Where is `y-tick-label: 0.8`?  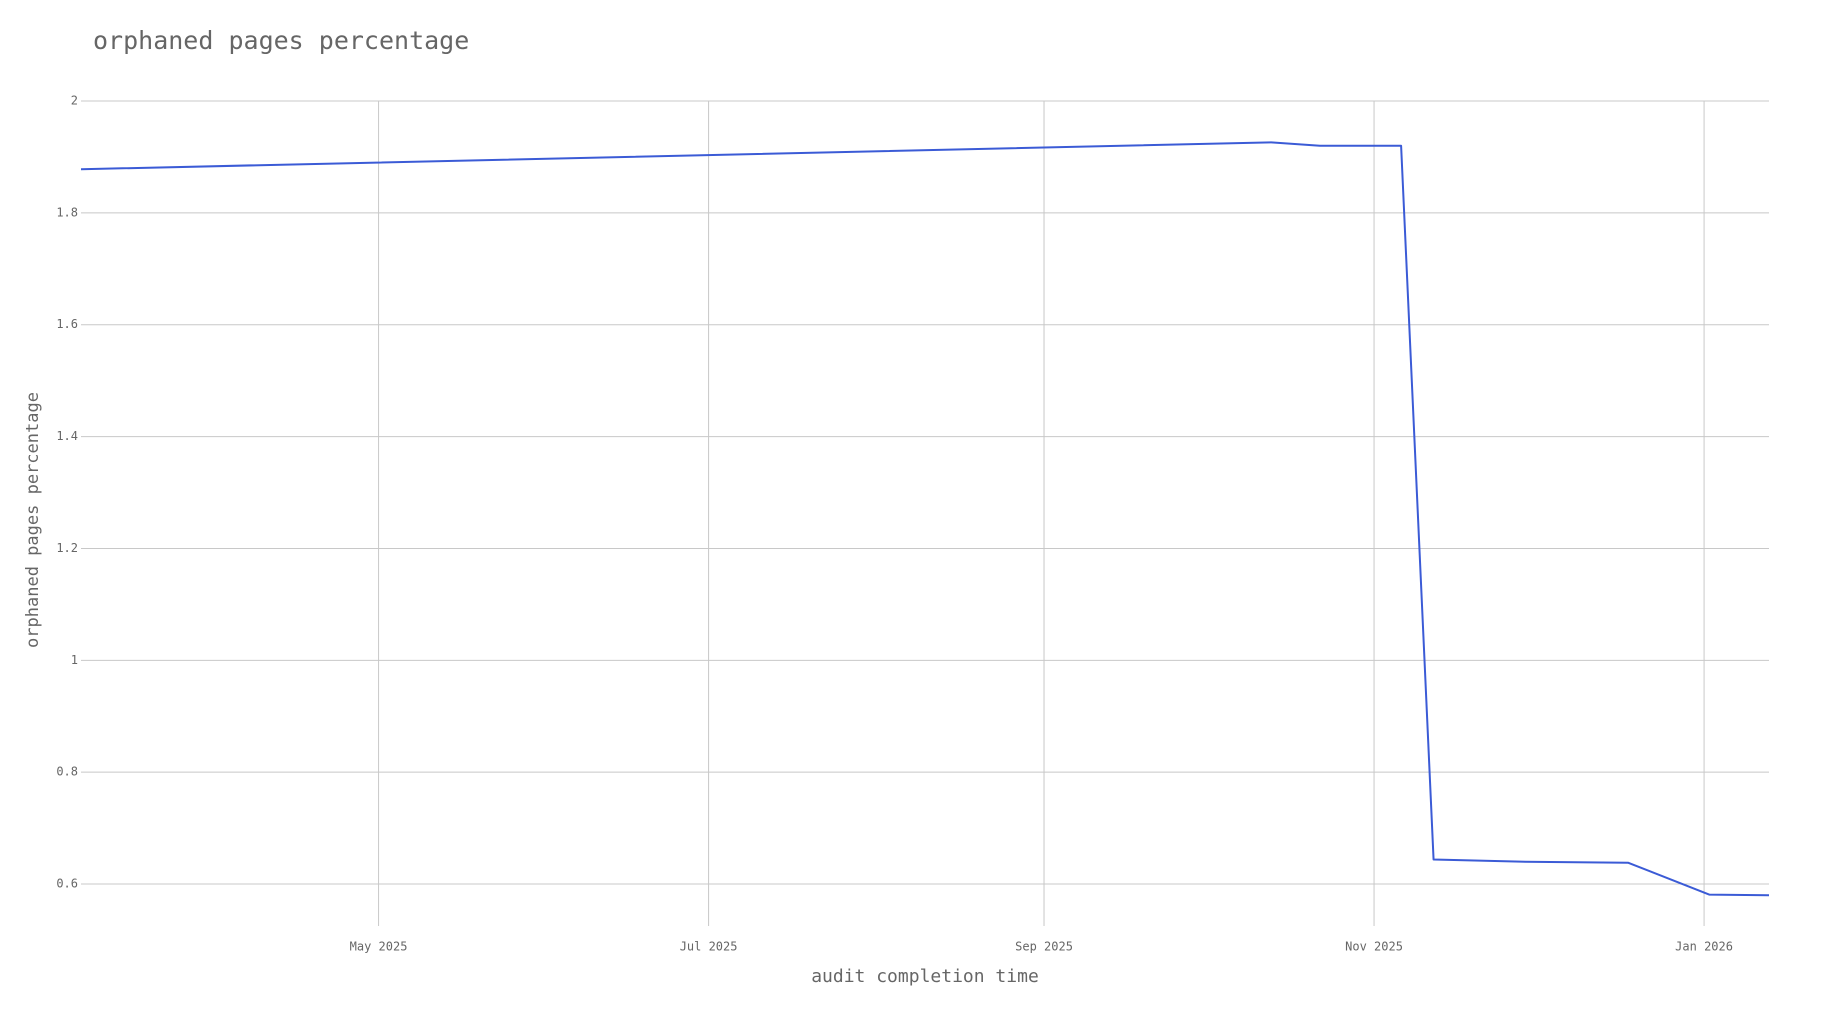
y-tick-label: 0.8 is located at coordinates (67, 772).